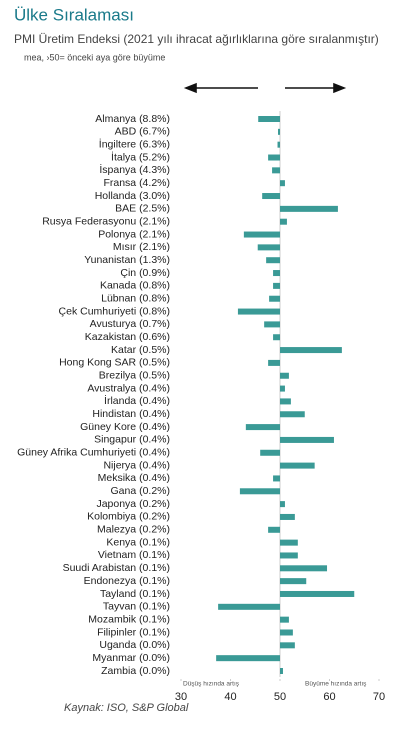 Image resolution: width=419 pixels, height=730 pixels. I want to click on y-tick-label: Güney Afrika Cumhuriyeti (0.4%), so click(93, 453).